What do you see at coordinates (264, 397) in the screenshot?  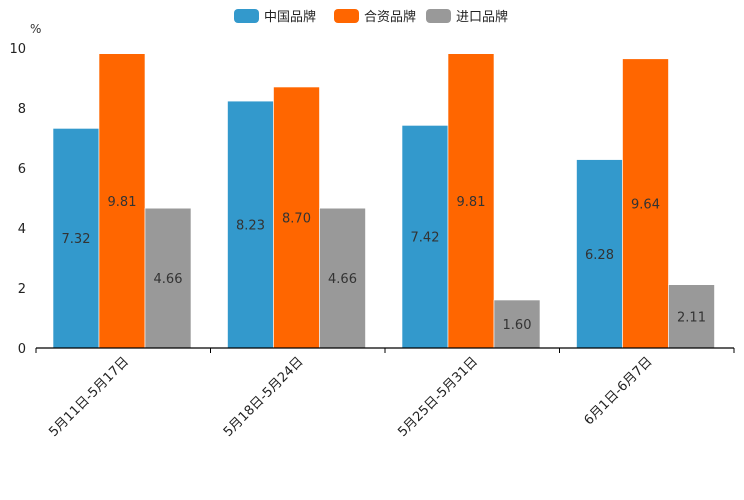 I see `x-tick-label: 5月18日-5月24日` at bounding box center [264, 397].